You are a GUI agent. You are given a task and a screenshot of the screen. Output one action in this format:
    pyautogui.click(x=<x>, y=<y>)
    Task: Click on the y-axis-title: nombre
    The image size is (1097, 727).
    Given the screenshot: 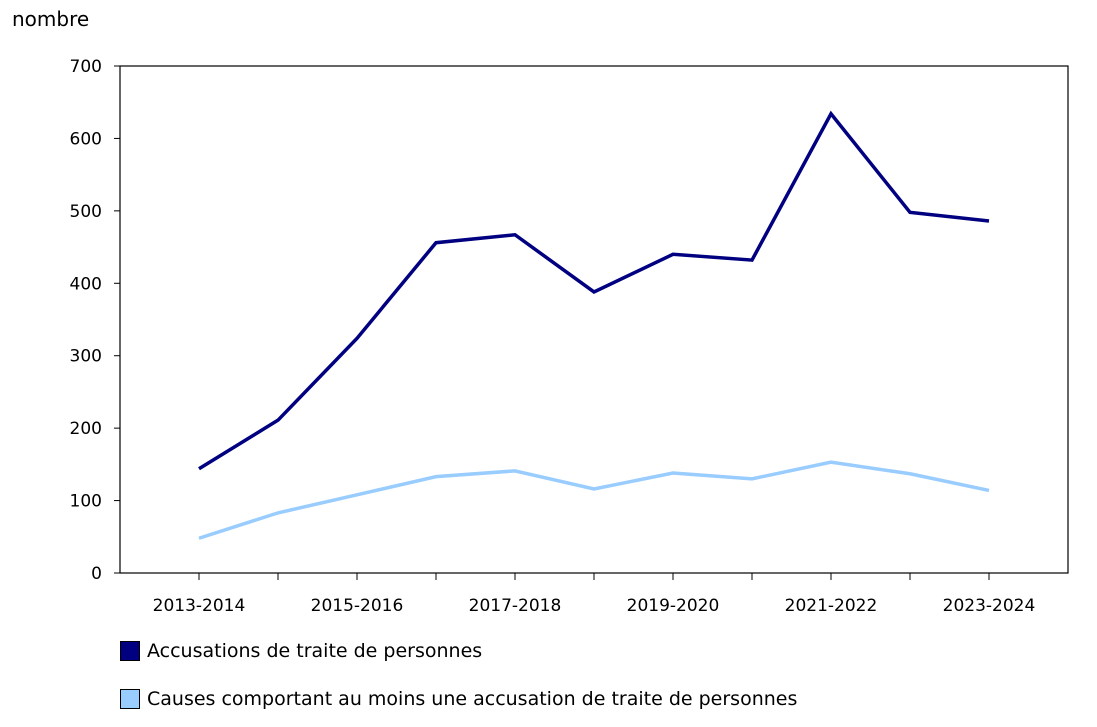 What is the action you would take?
    pyautogui.click(x=50, y=19)
    